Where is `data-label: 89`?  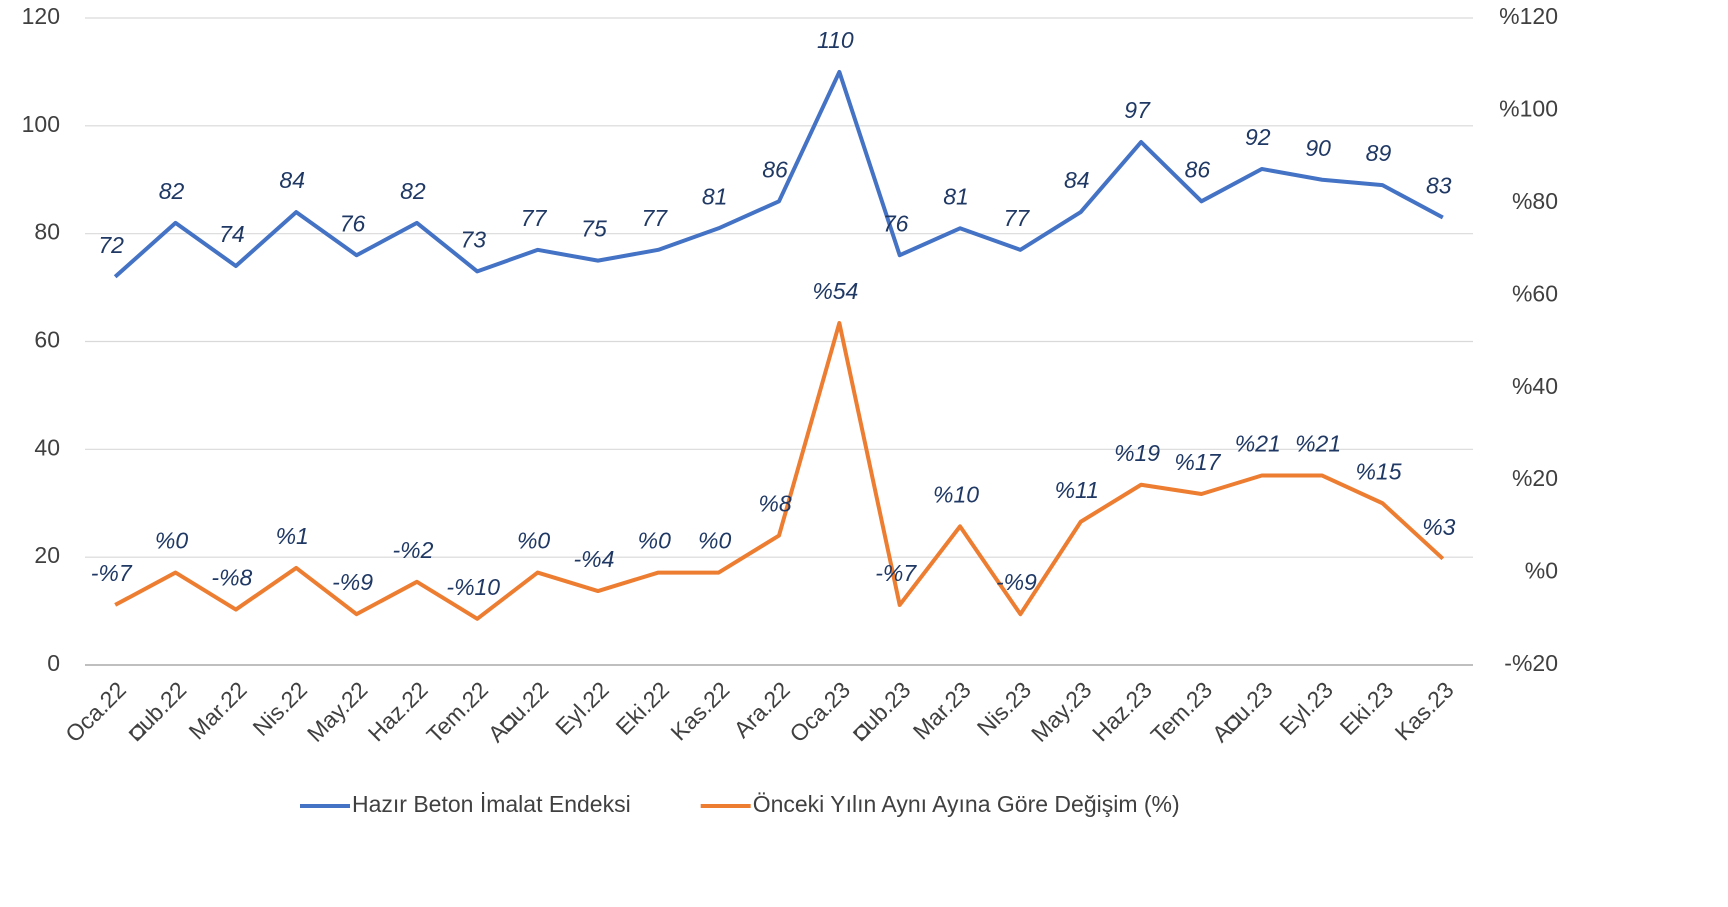
data-label: 89 is located at coordinates (1379, 153).